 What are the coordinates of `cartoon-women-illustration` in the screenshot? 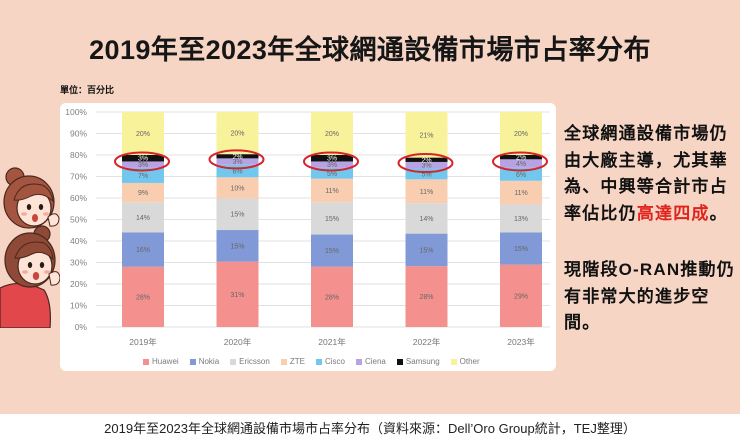 It's located at (30, 247).